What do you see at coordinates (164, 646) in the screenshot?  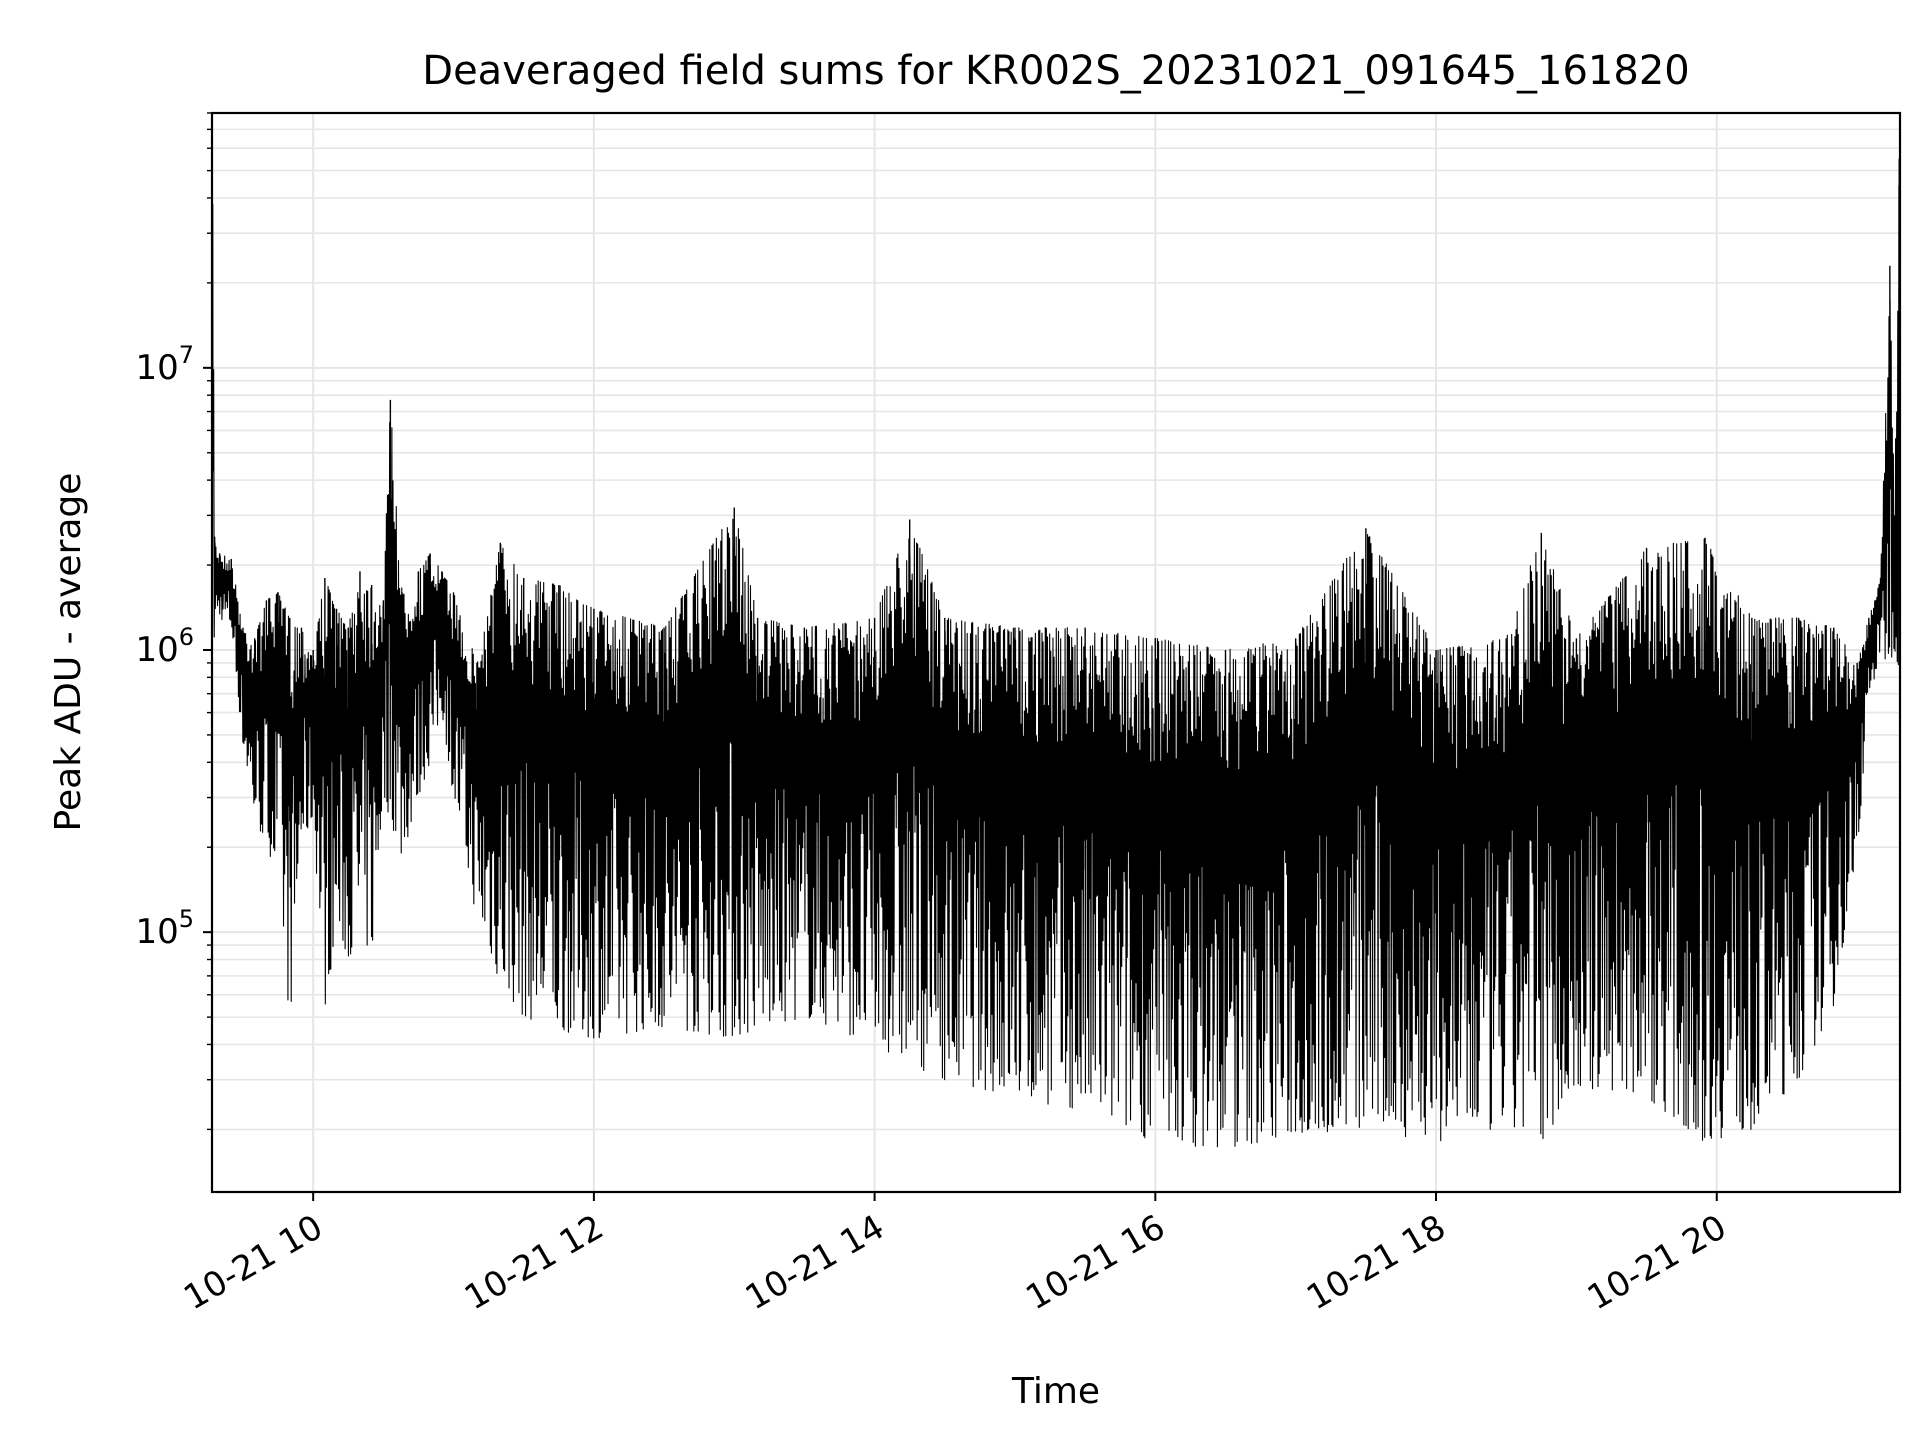 I see `y-tick-label: 10⁶` at bounding box center [164, 646].